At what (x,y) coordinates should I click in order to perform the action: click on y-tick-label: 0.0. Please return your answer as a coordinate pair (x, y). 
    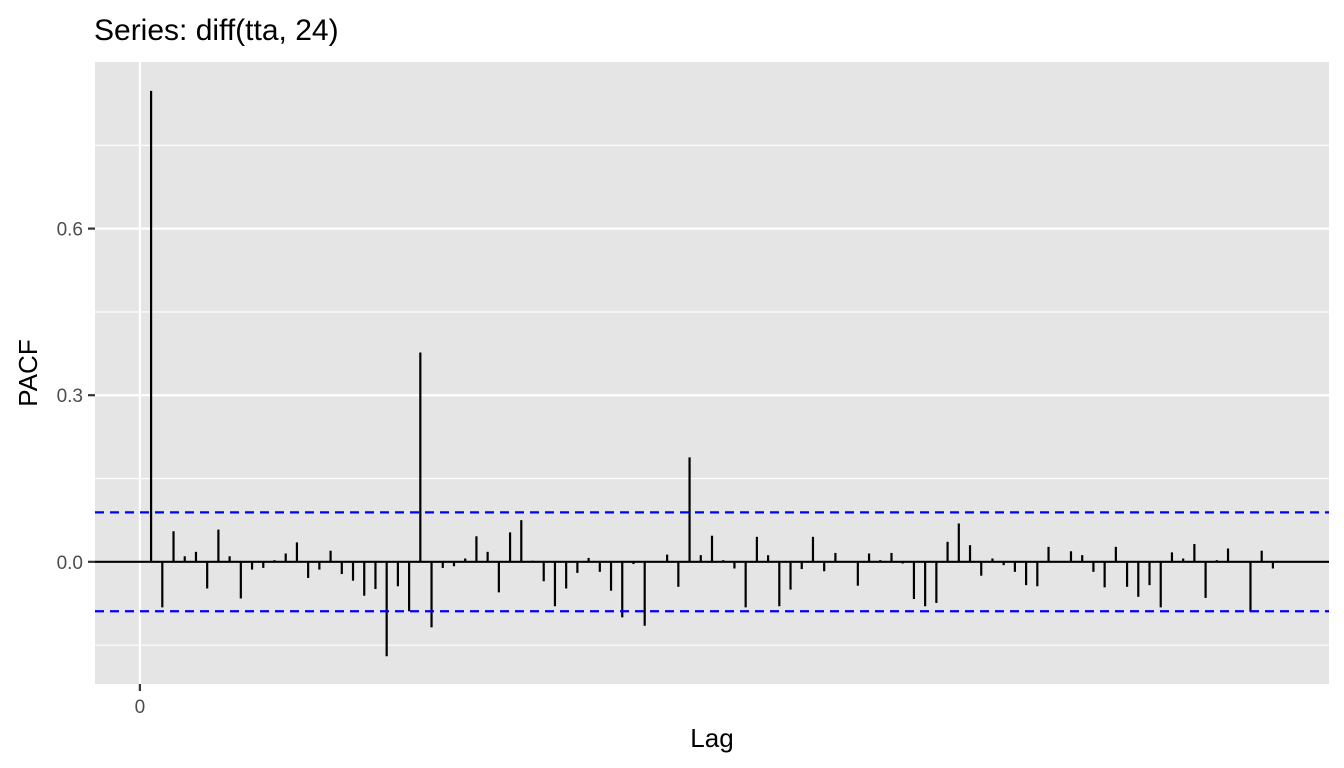
    Looking at the image, I should click on (70, 563).